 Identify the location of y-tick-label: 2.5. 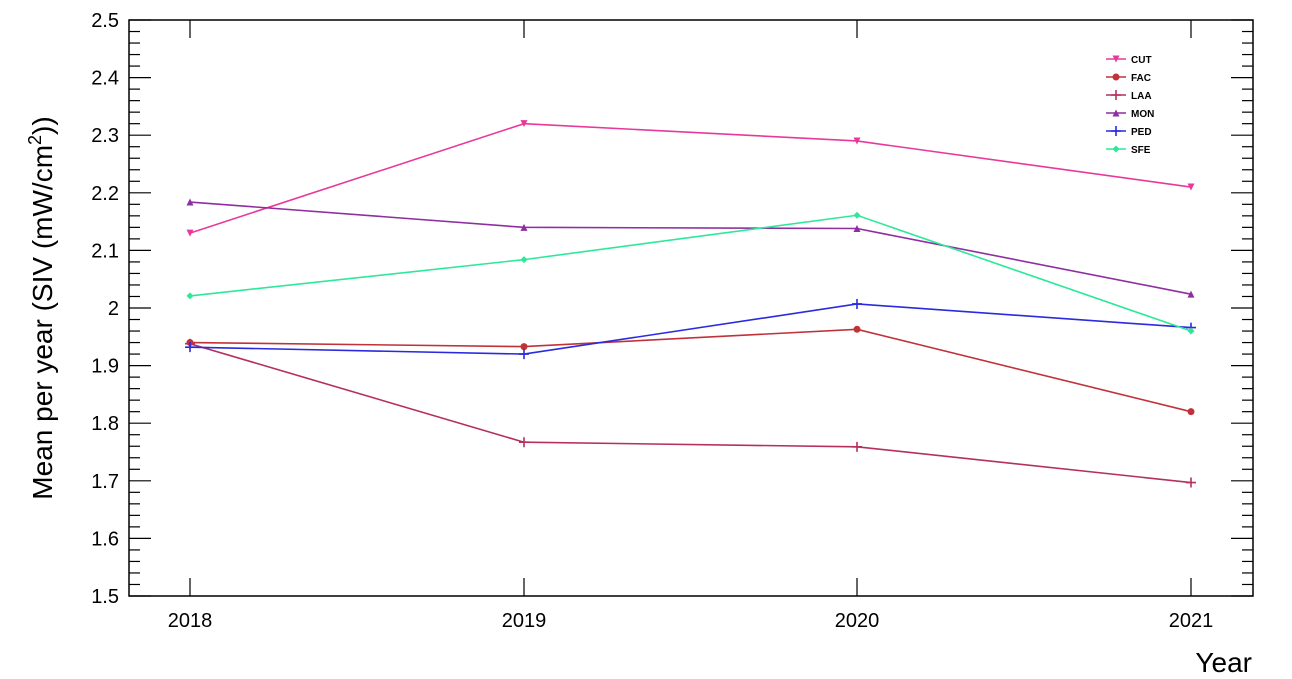
(105, 21).